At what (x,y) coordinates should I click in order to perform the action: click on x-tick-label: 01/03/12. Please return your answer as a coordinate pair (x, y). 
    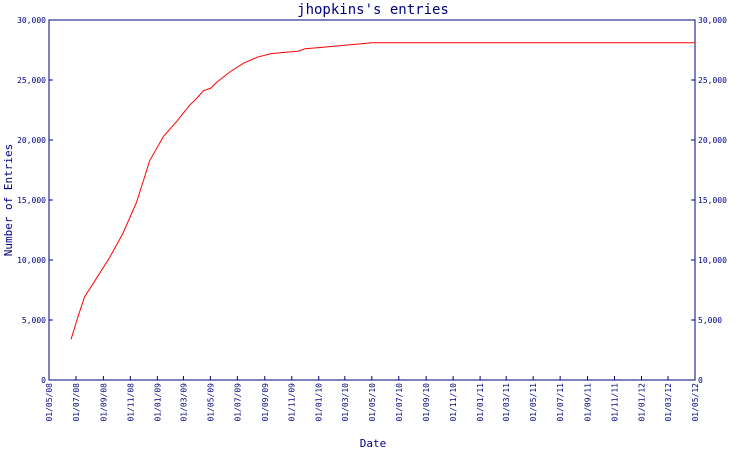
    Looking at the image, I should click on (668, 402).